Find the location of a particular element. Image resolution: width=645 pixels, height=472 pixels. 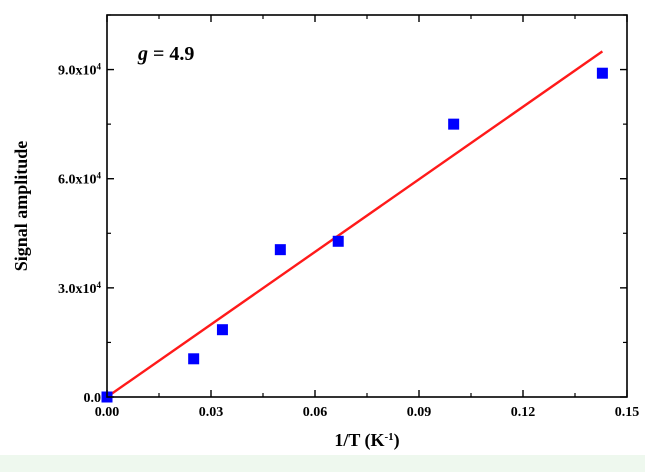

g-variable: g is located at coordinates (142, 54).